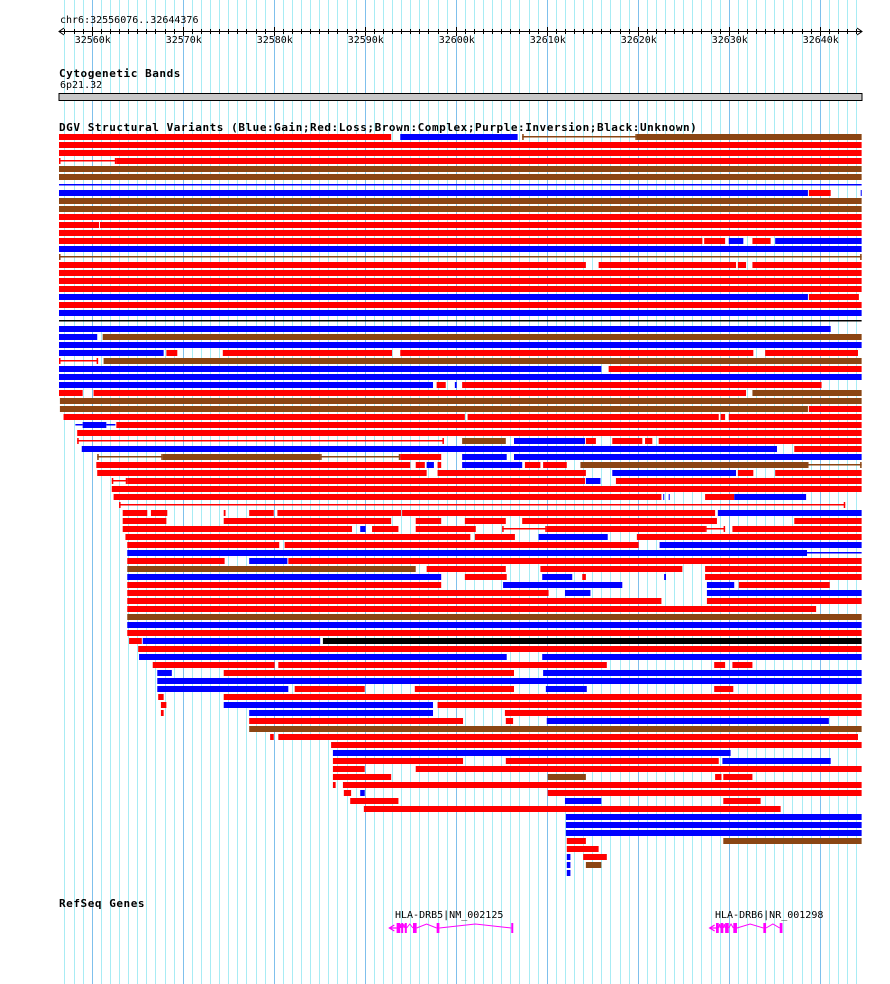 The image size is (890, 984). I want to click on ruler-left-arrow-icon, so click(61, 31).